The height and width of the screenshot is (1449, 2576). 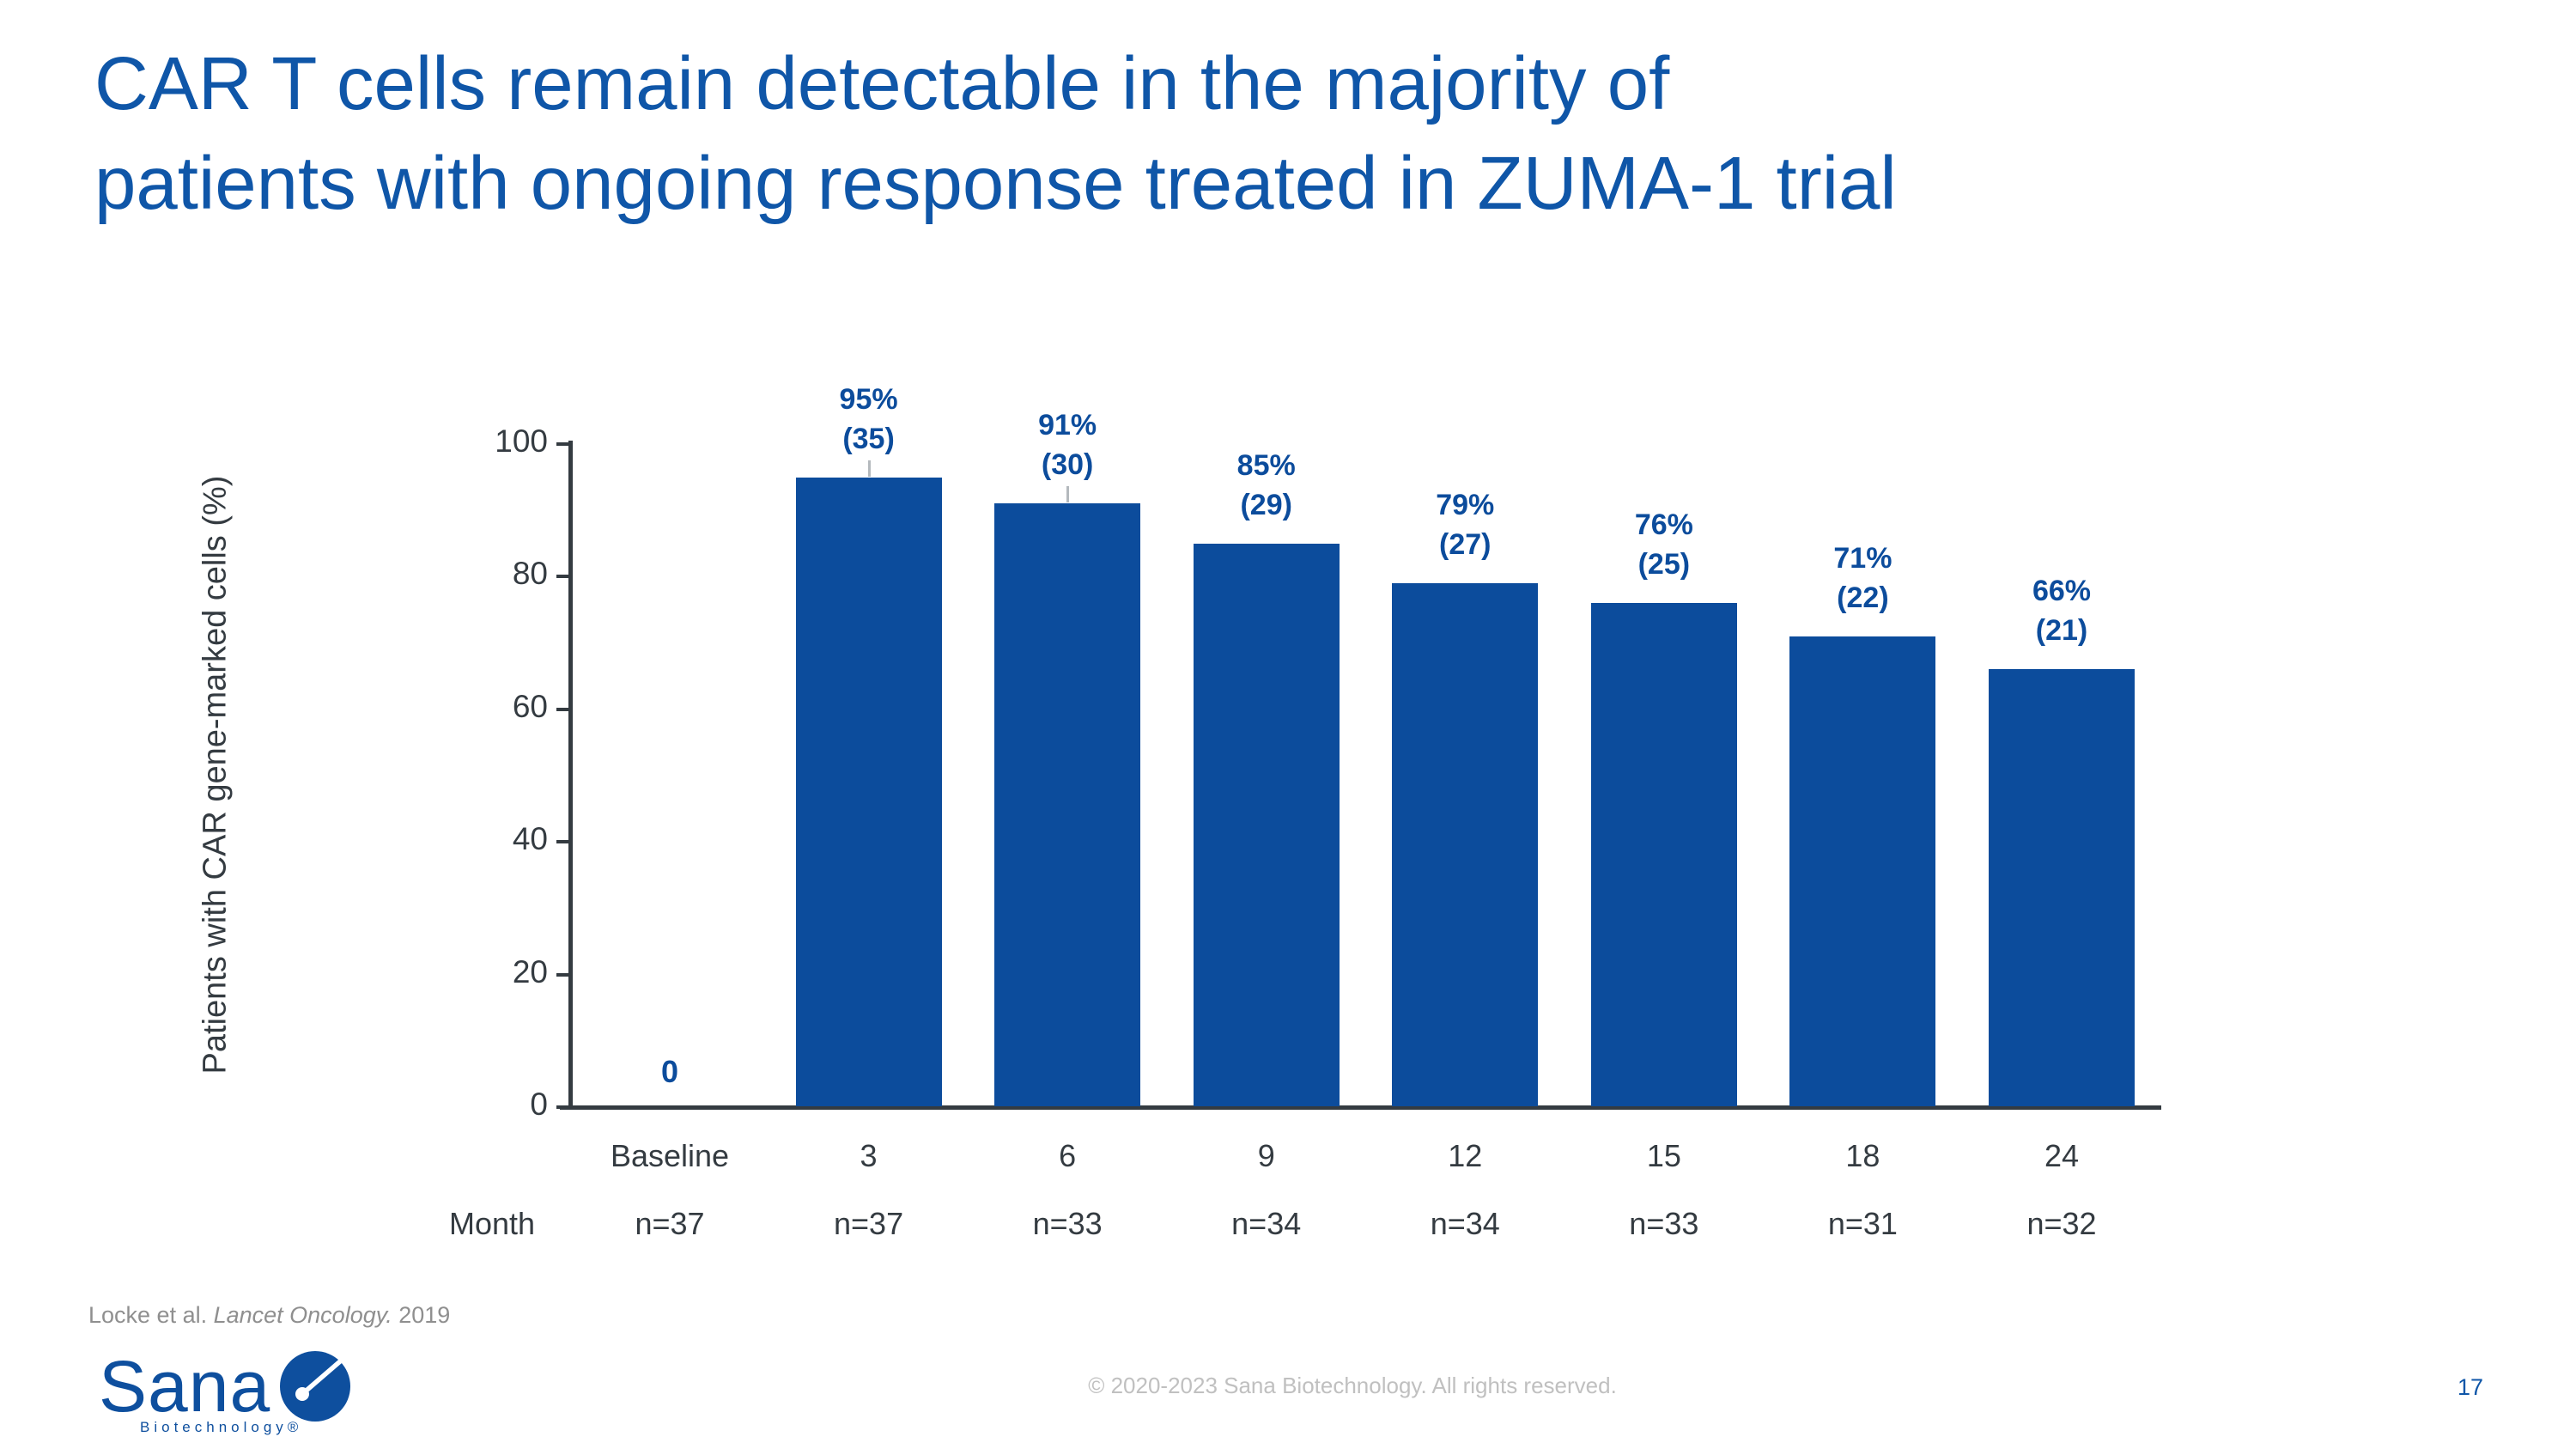 I want to click on y-tick-label: 100, so click(x=521, y=441).